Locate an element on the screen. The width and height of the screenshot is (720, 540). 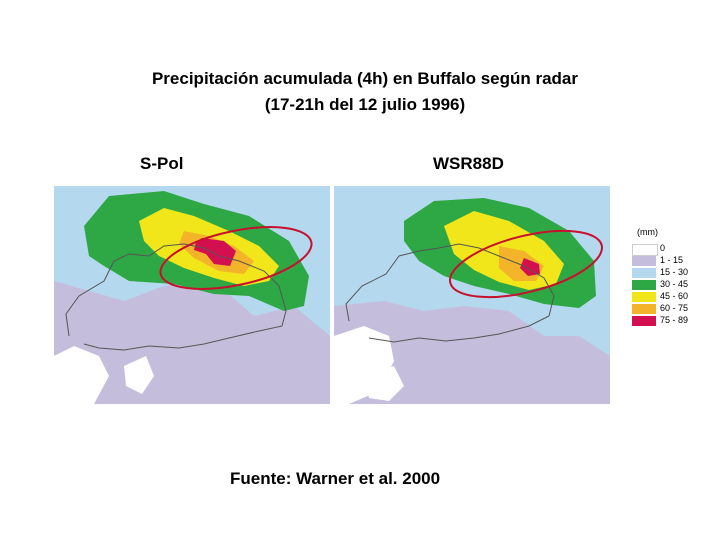
legend-label: 60 - 75 is located at coordinates (674, 308).